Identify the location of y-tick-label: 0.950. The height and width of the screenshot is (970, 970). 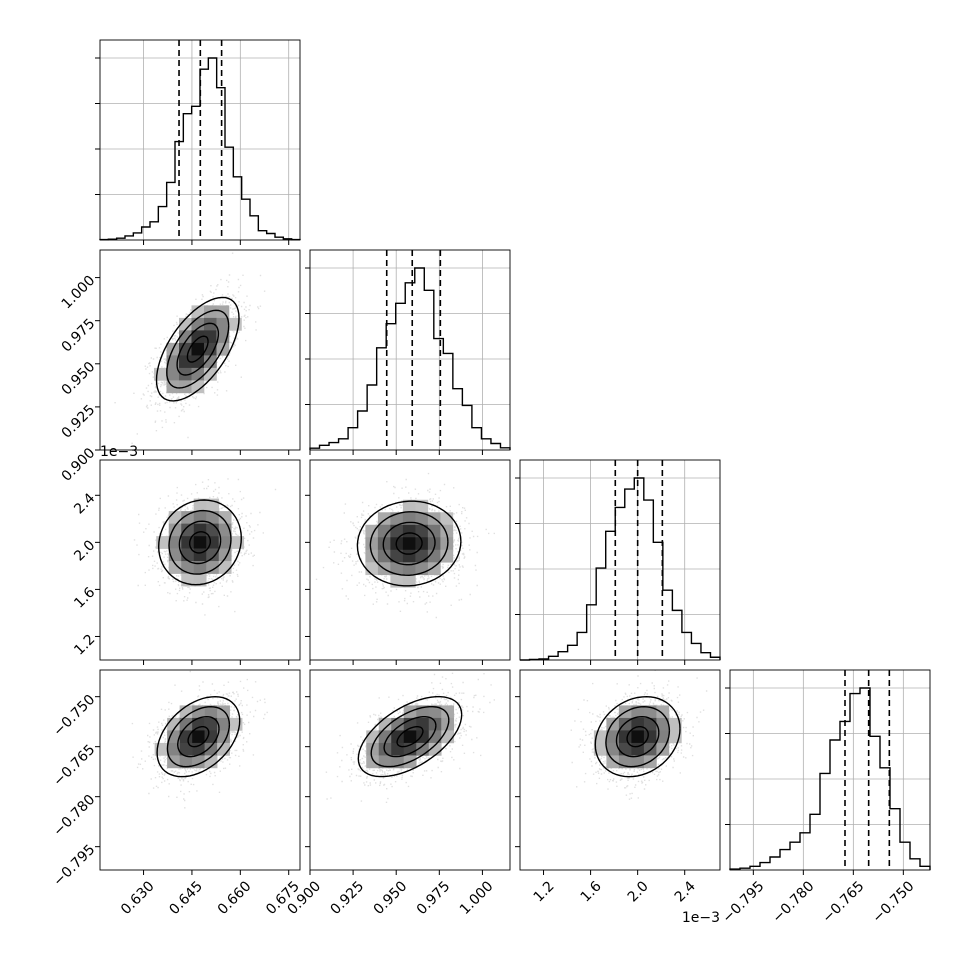
(79, 379).